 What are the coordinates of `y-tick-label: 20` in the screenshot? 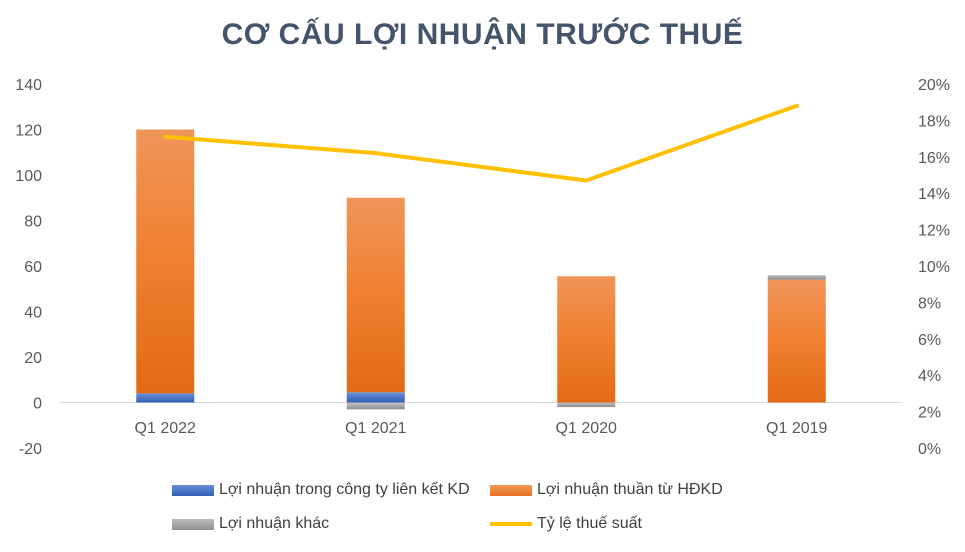 It's located at (33, 358).